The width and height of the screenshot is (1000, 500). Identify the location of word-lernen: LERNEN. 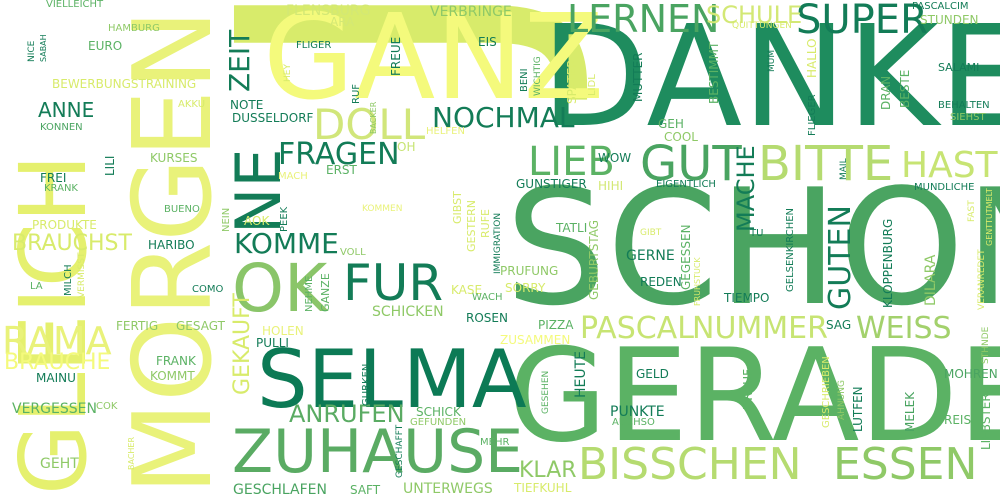
(643, 20).